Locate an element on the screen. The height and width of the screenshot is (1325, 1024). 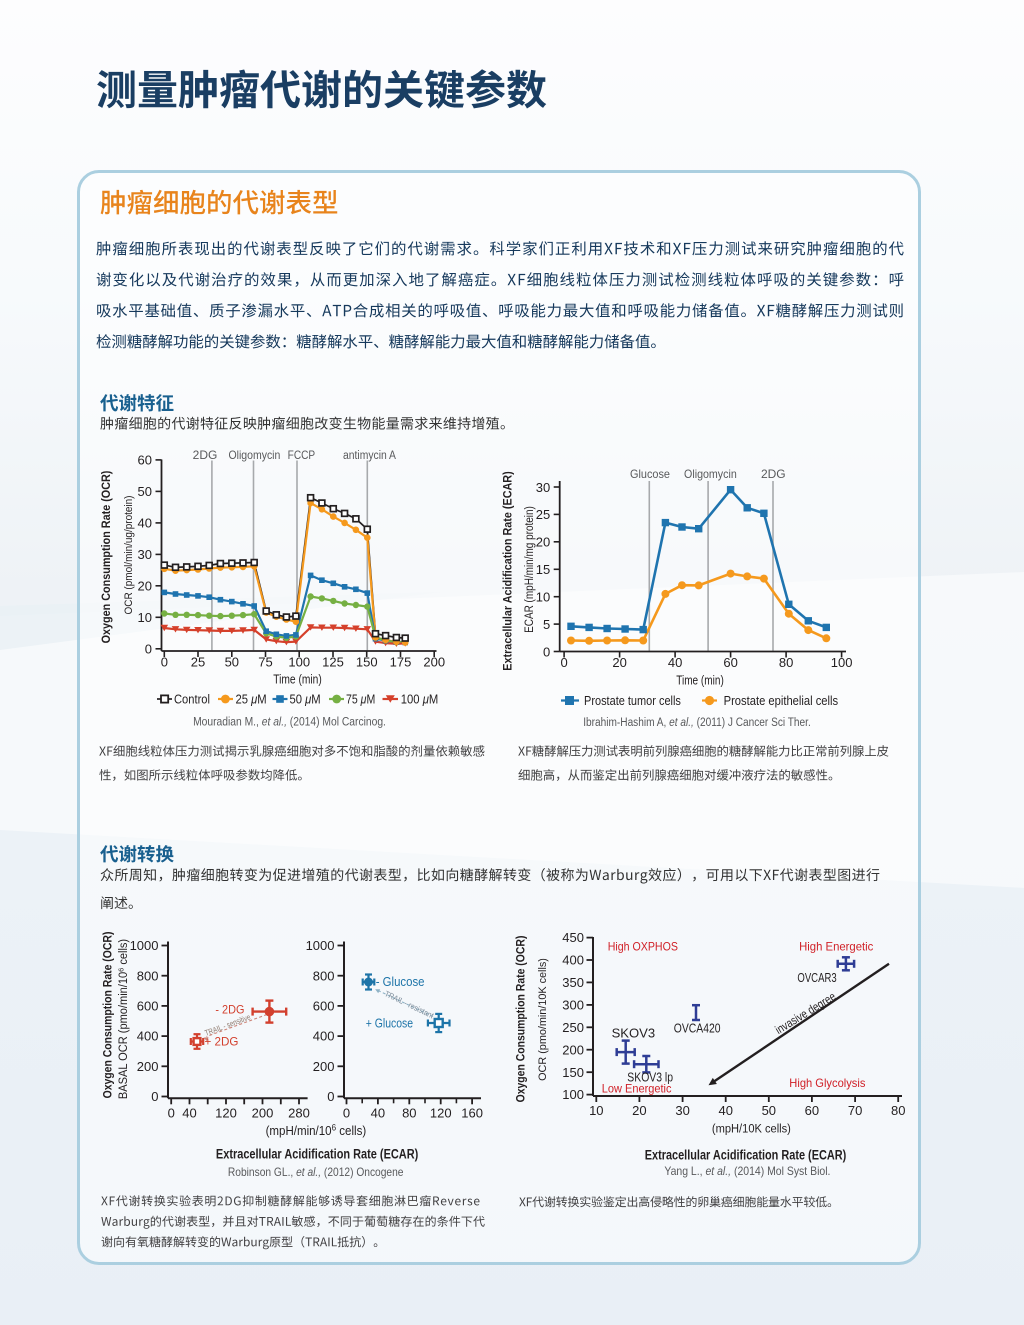
svg-text: invasive degree is located at coordinates (805, 1013).